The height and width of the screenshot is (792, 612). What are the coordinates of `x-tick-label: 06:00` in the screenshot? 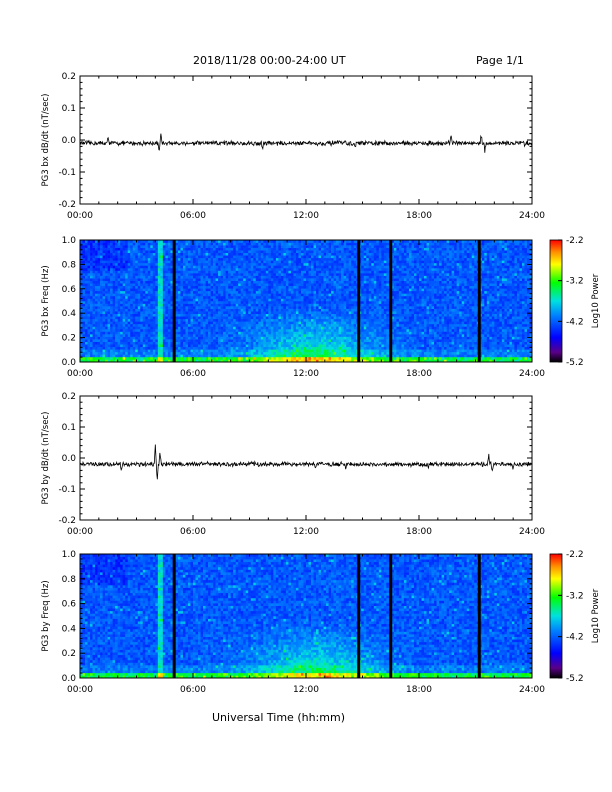 It's located at (193, 216).